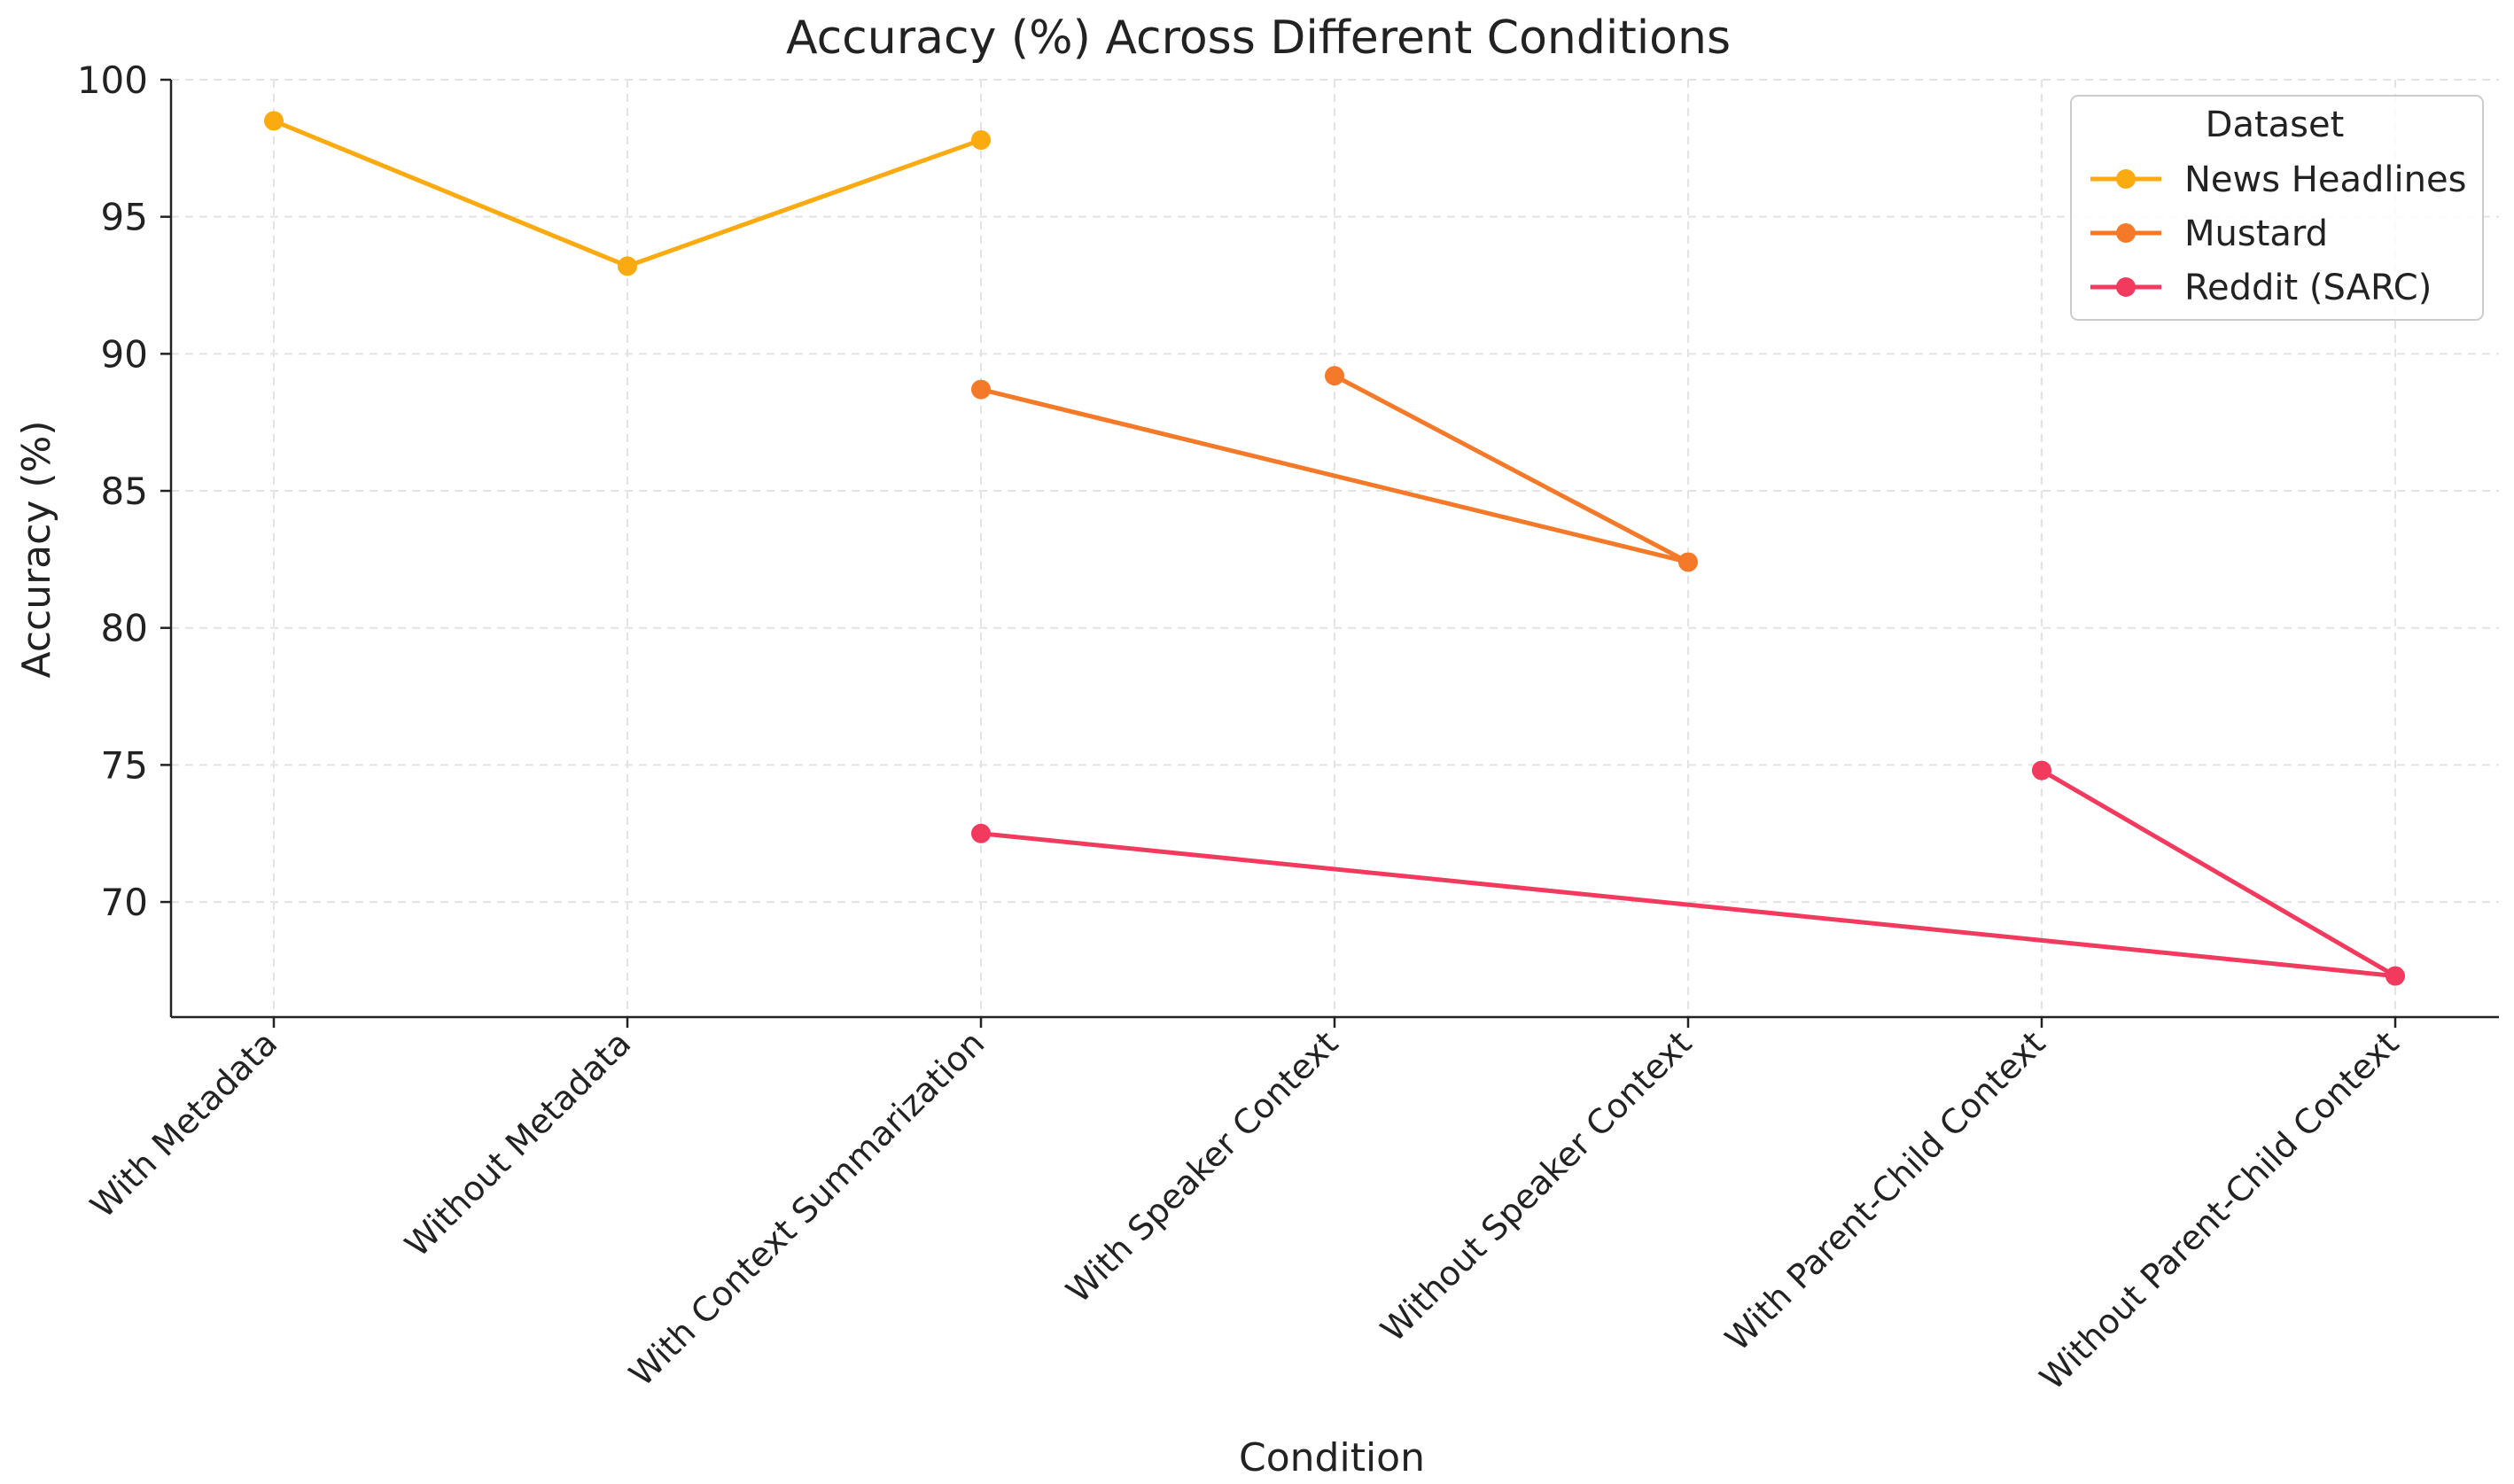 The width and height of the screenshot is (2514, 1484). What do you see at coordinates (124, 765) in the screenshot?
I see `y-tick-label: 75` at bounding box center [124, 765].